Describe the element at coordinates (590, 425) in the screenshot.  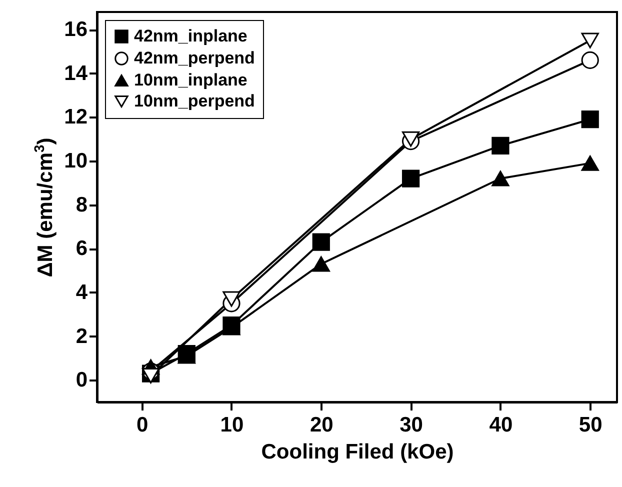
I see `x-tick-label: 50` at that location.